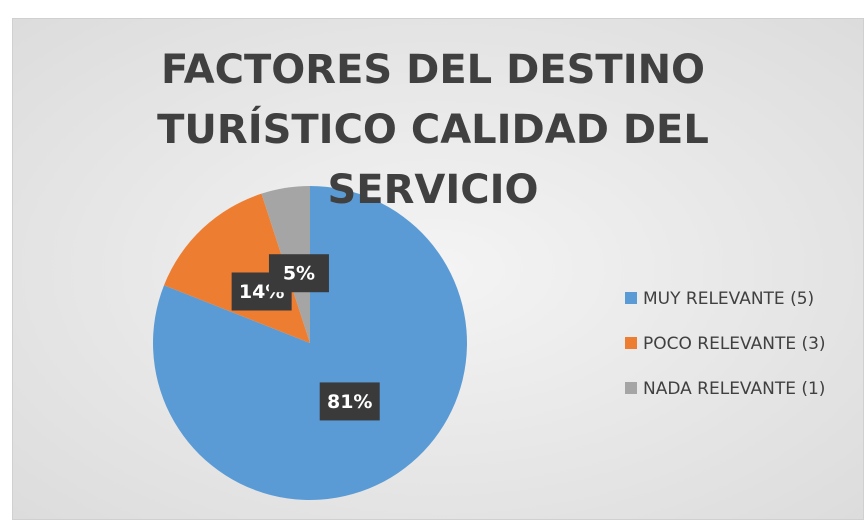 This screenshot has width=866, height=520. What do you see at coordinates (734, 389) in the screenshot?
I see `legend-label: NADA RELEVANTE (1)` at bounding box center [734, 389].